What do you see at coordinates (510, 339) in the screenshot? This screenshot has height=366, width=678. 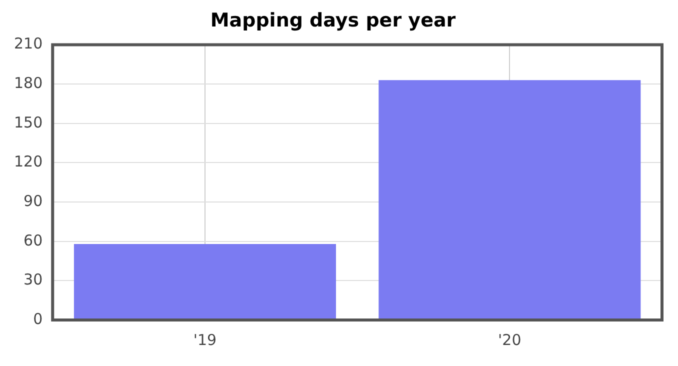 I see `x-tick-label: '20` at bounding box center [510, 339].